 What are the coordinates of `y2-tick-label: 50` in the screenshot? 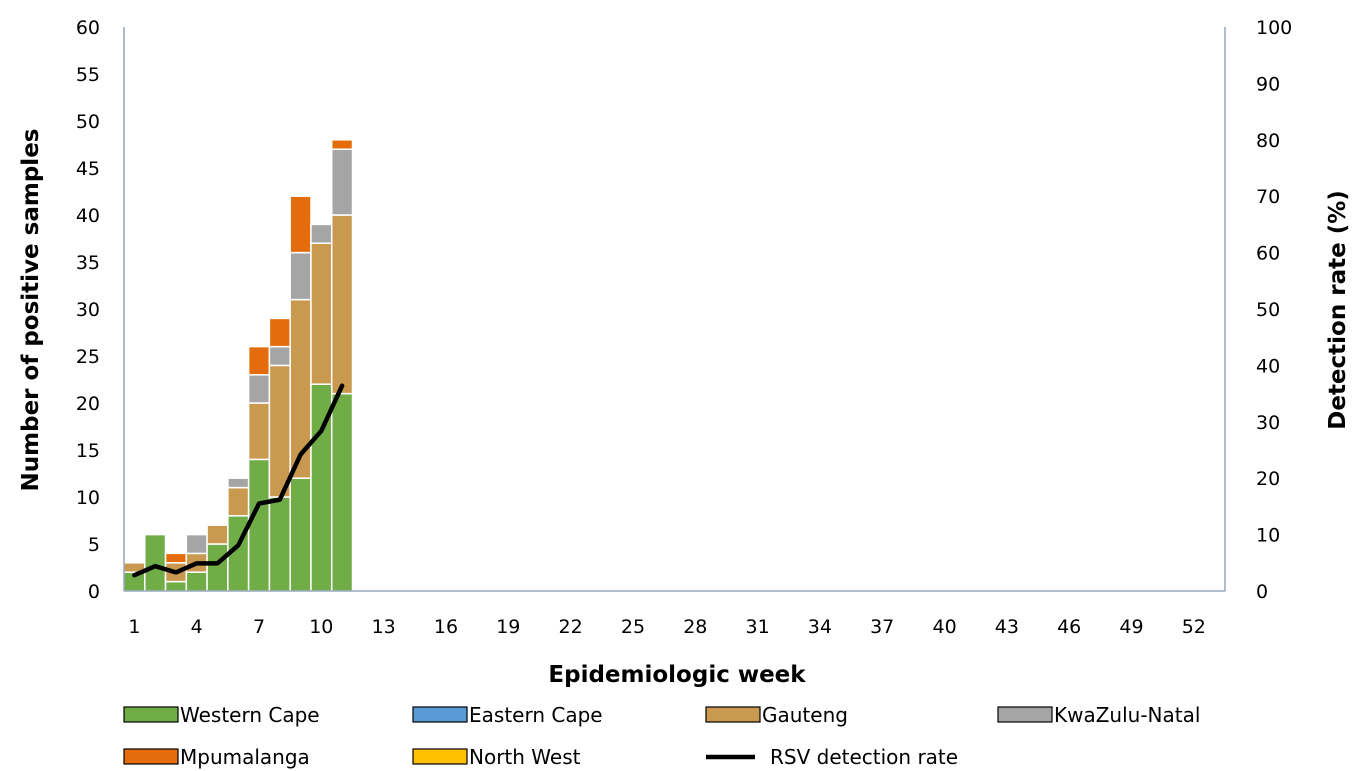 It's located at (1268, 310).